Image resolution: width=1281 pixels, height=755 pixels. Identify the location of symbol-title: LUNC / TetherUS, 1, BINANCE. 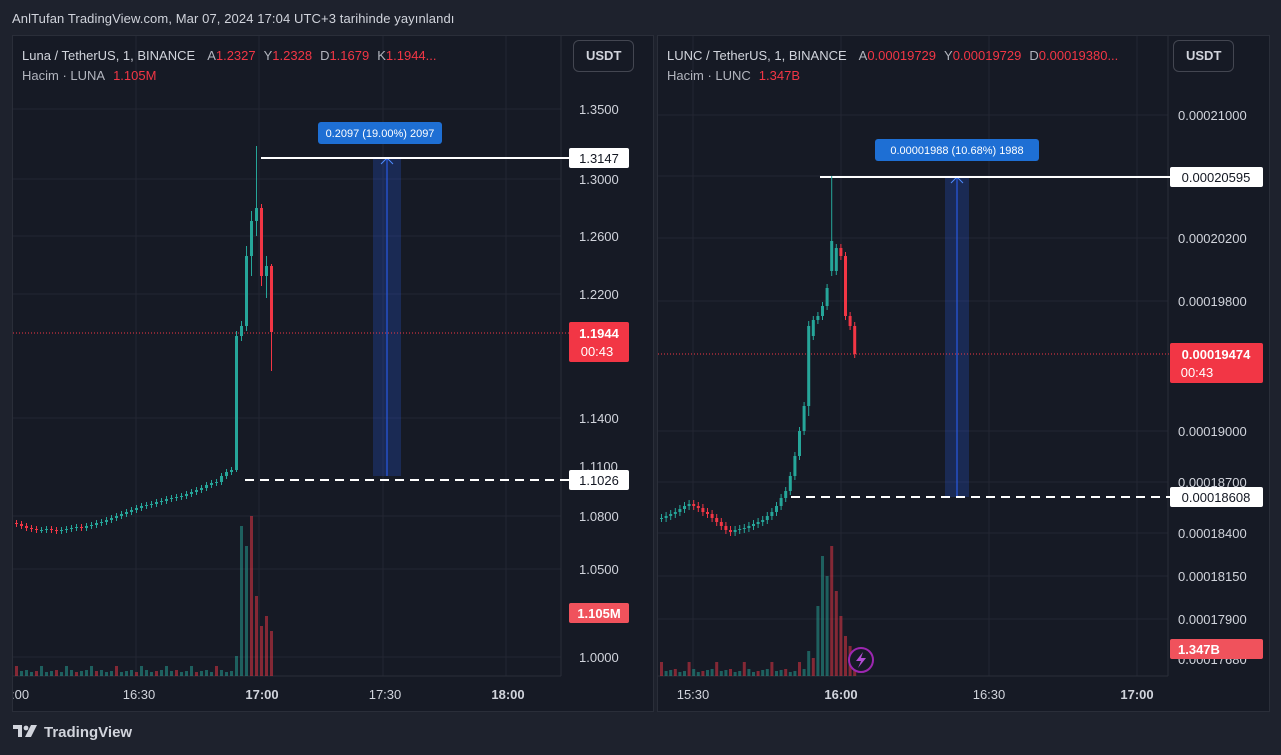
(757, 55).